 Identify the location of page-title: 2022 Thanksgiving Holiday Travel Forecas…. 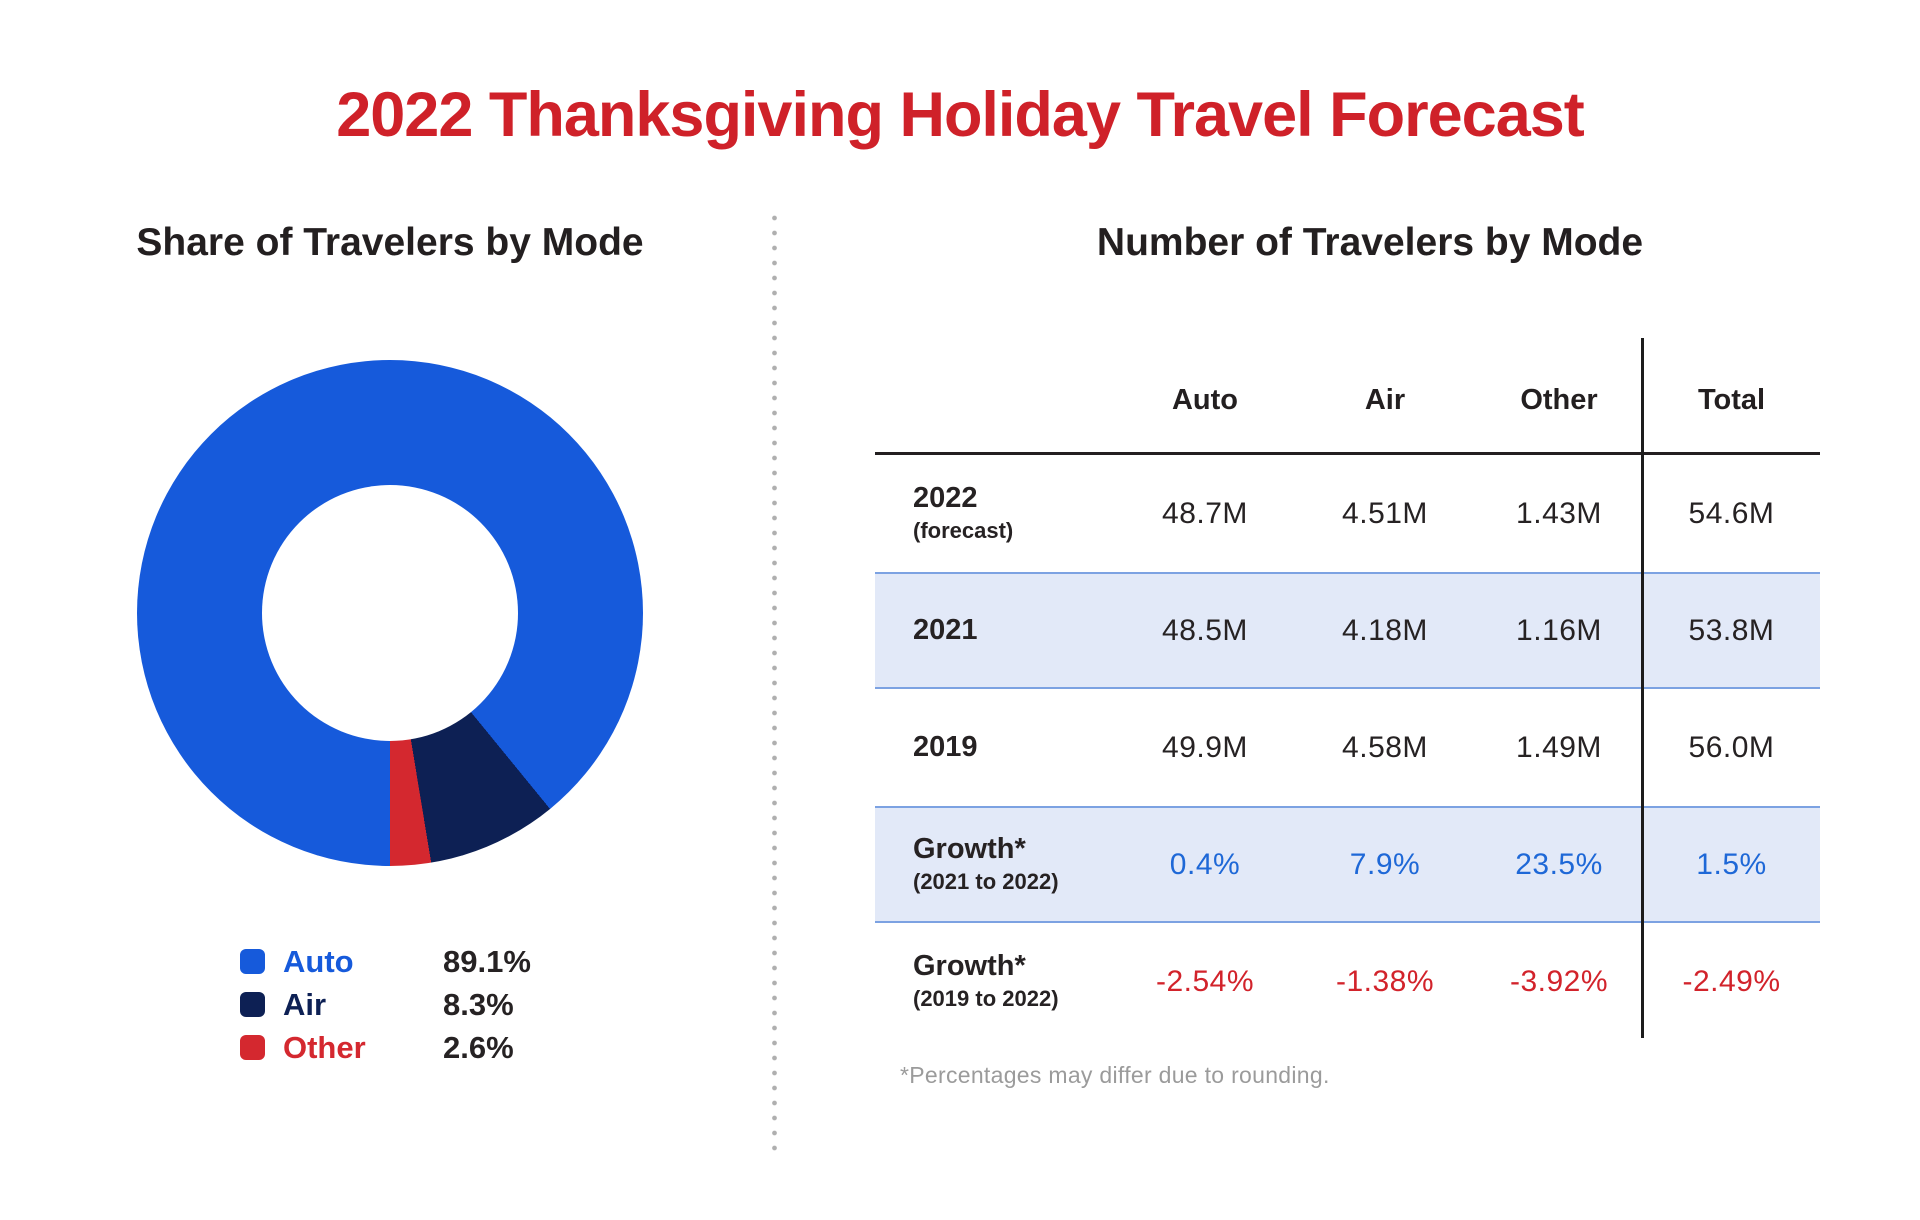
(960, 115).